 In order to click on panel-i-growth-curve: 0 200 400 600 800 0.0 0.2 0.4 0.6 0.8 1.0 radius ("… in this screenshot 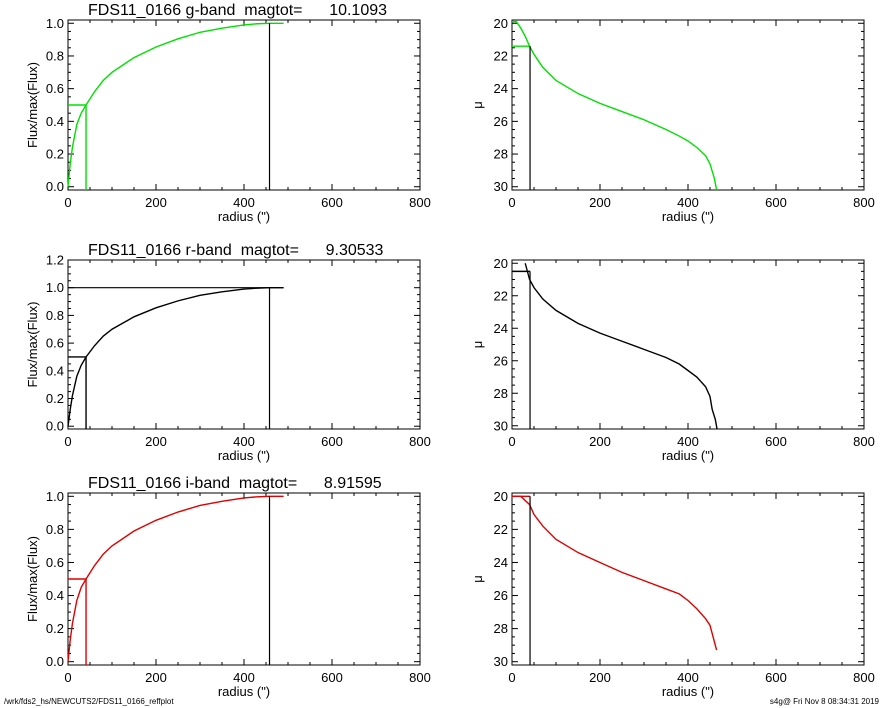, I will do `click(228, 587)`.